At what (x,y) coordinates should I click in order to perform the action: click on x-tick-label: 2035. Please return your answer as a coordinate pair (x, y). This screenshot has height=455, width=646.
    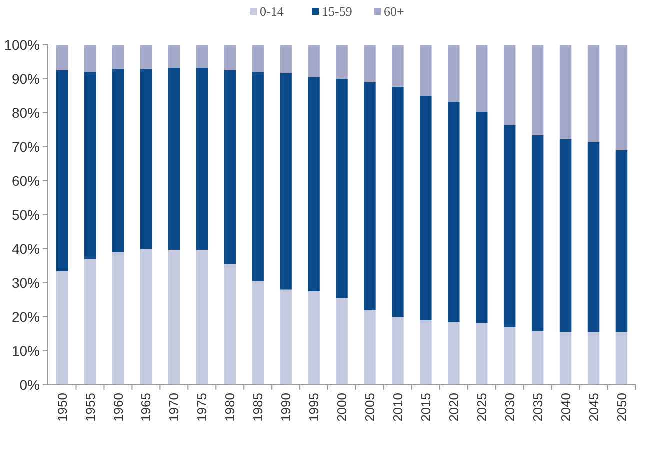
    Looking at the image, I should click on (538, 407).